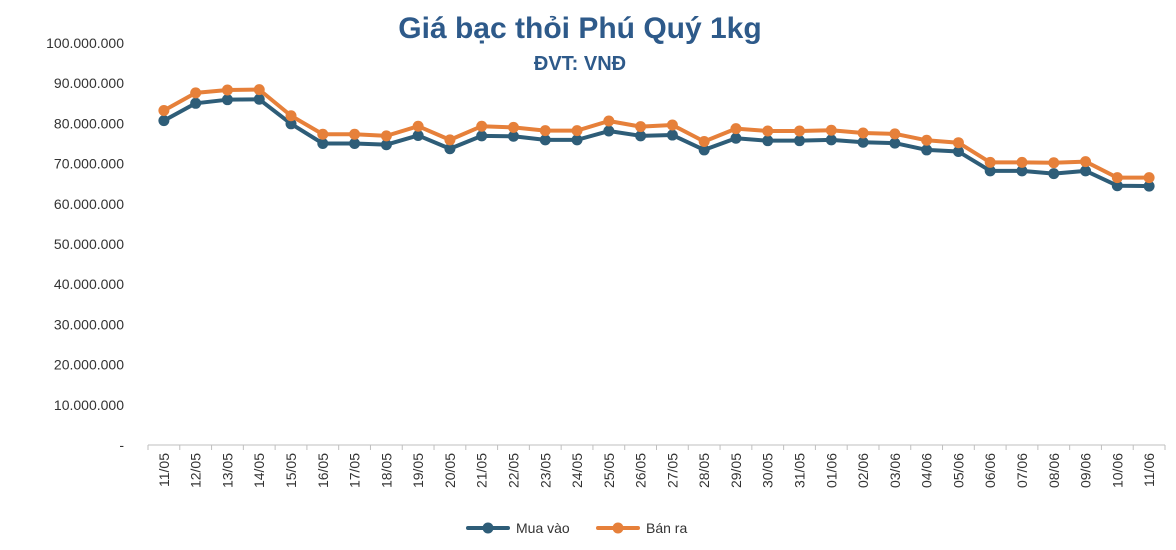  I want to click on x-tick-label: 24/05, so click(577, 470).